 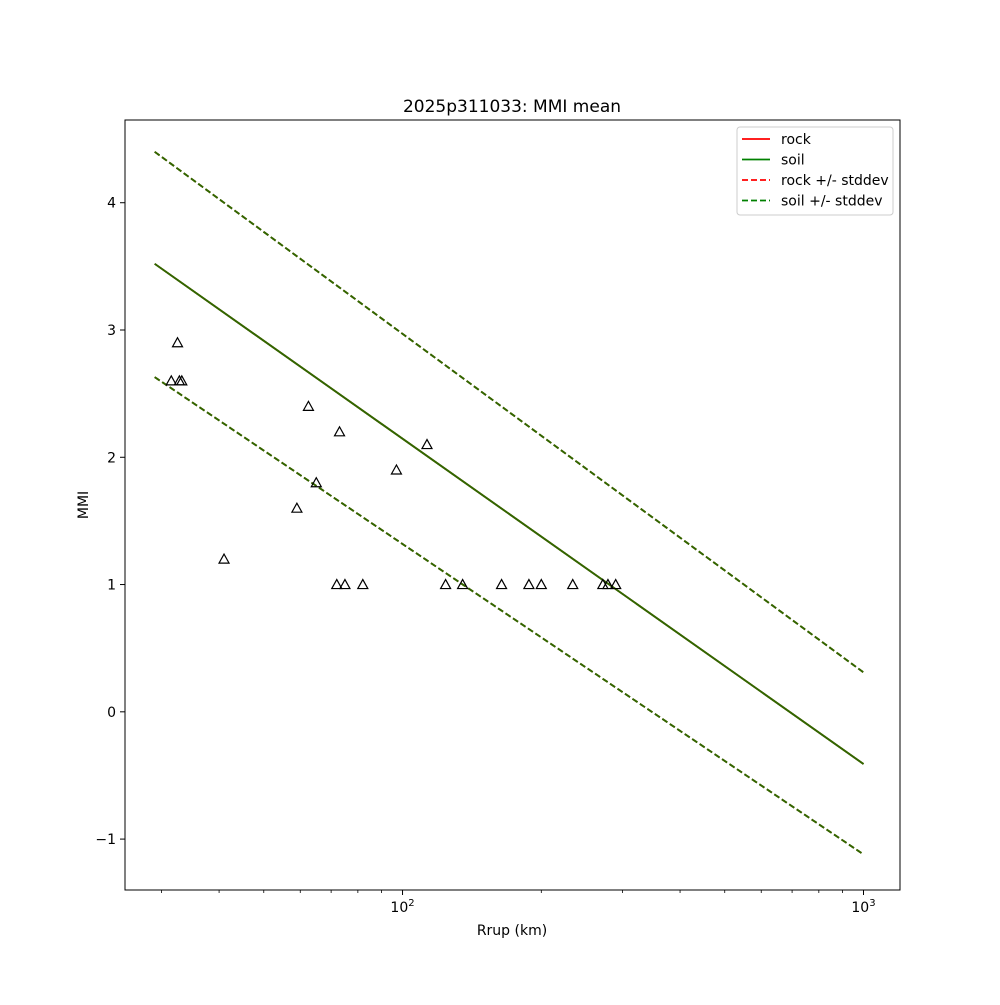 What do you see at coordinates (111, 331) in the screenshot?
I see `y-tick-label: 3` at bounding box center [111, 331].